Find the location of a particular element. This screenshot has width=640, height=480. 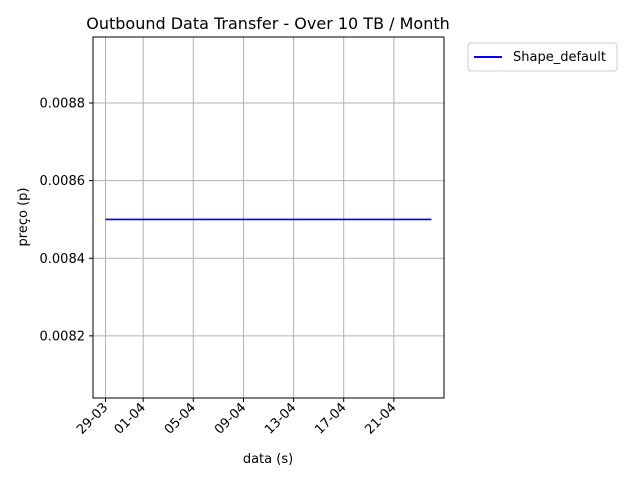

x-tick-label: 01-04 is located at coordinates (130, 418).